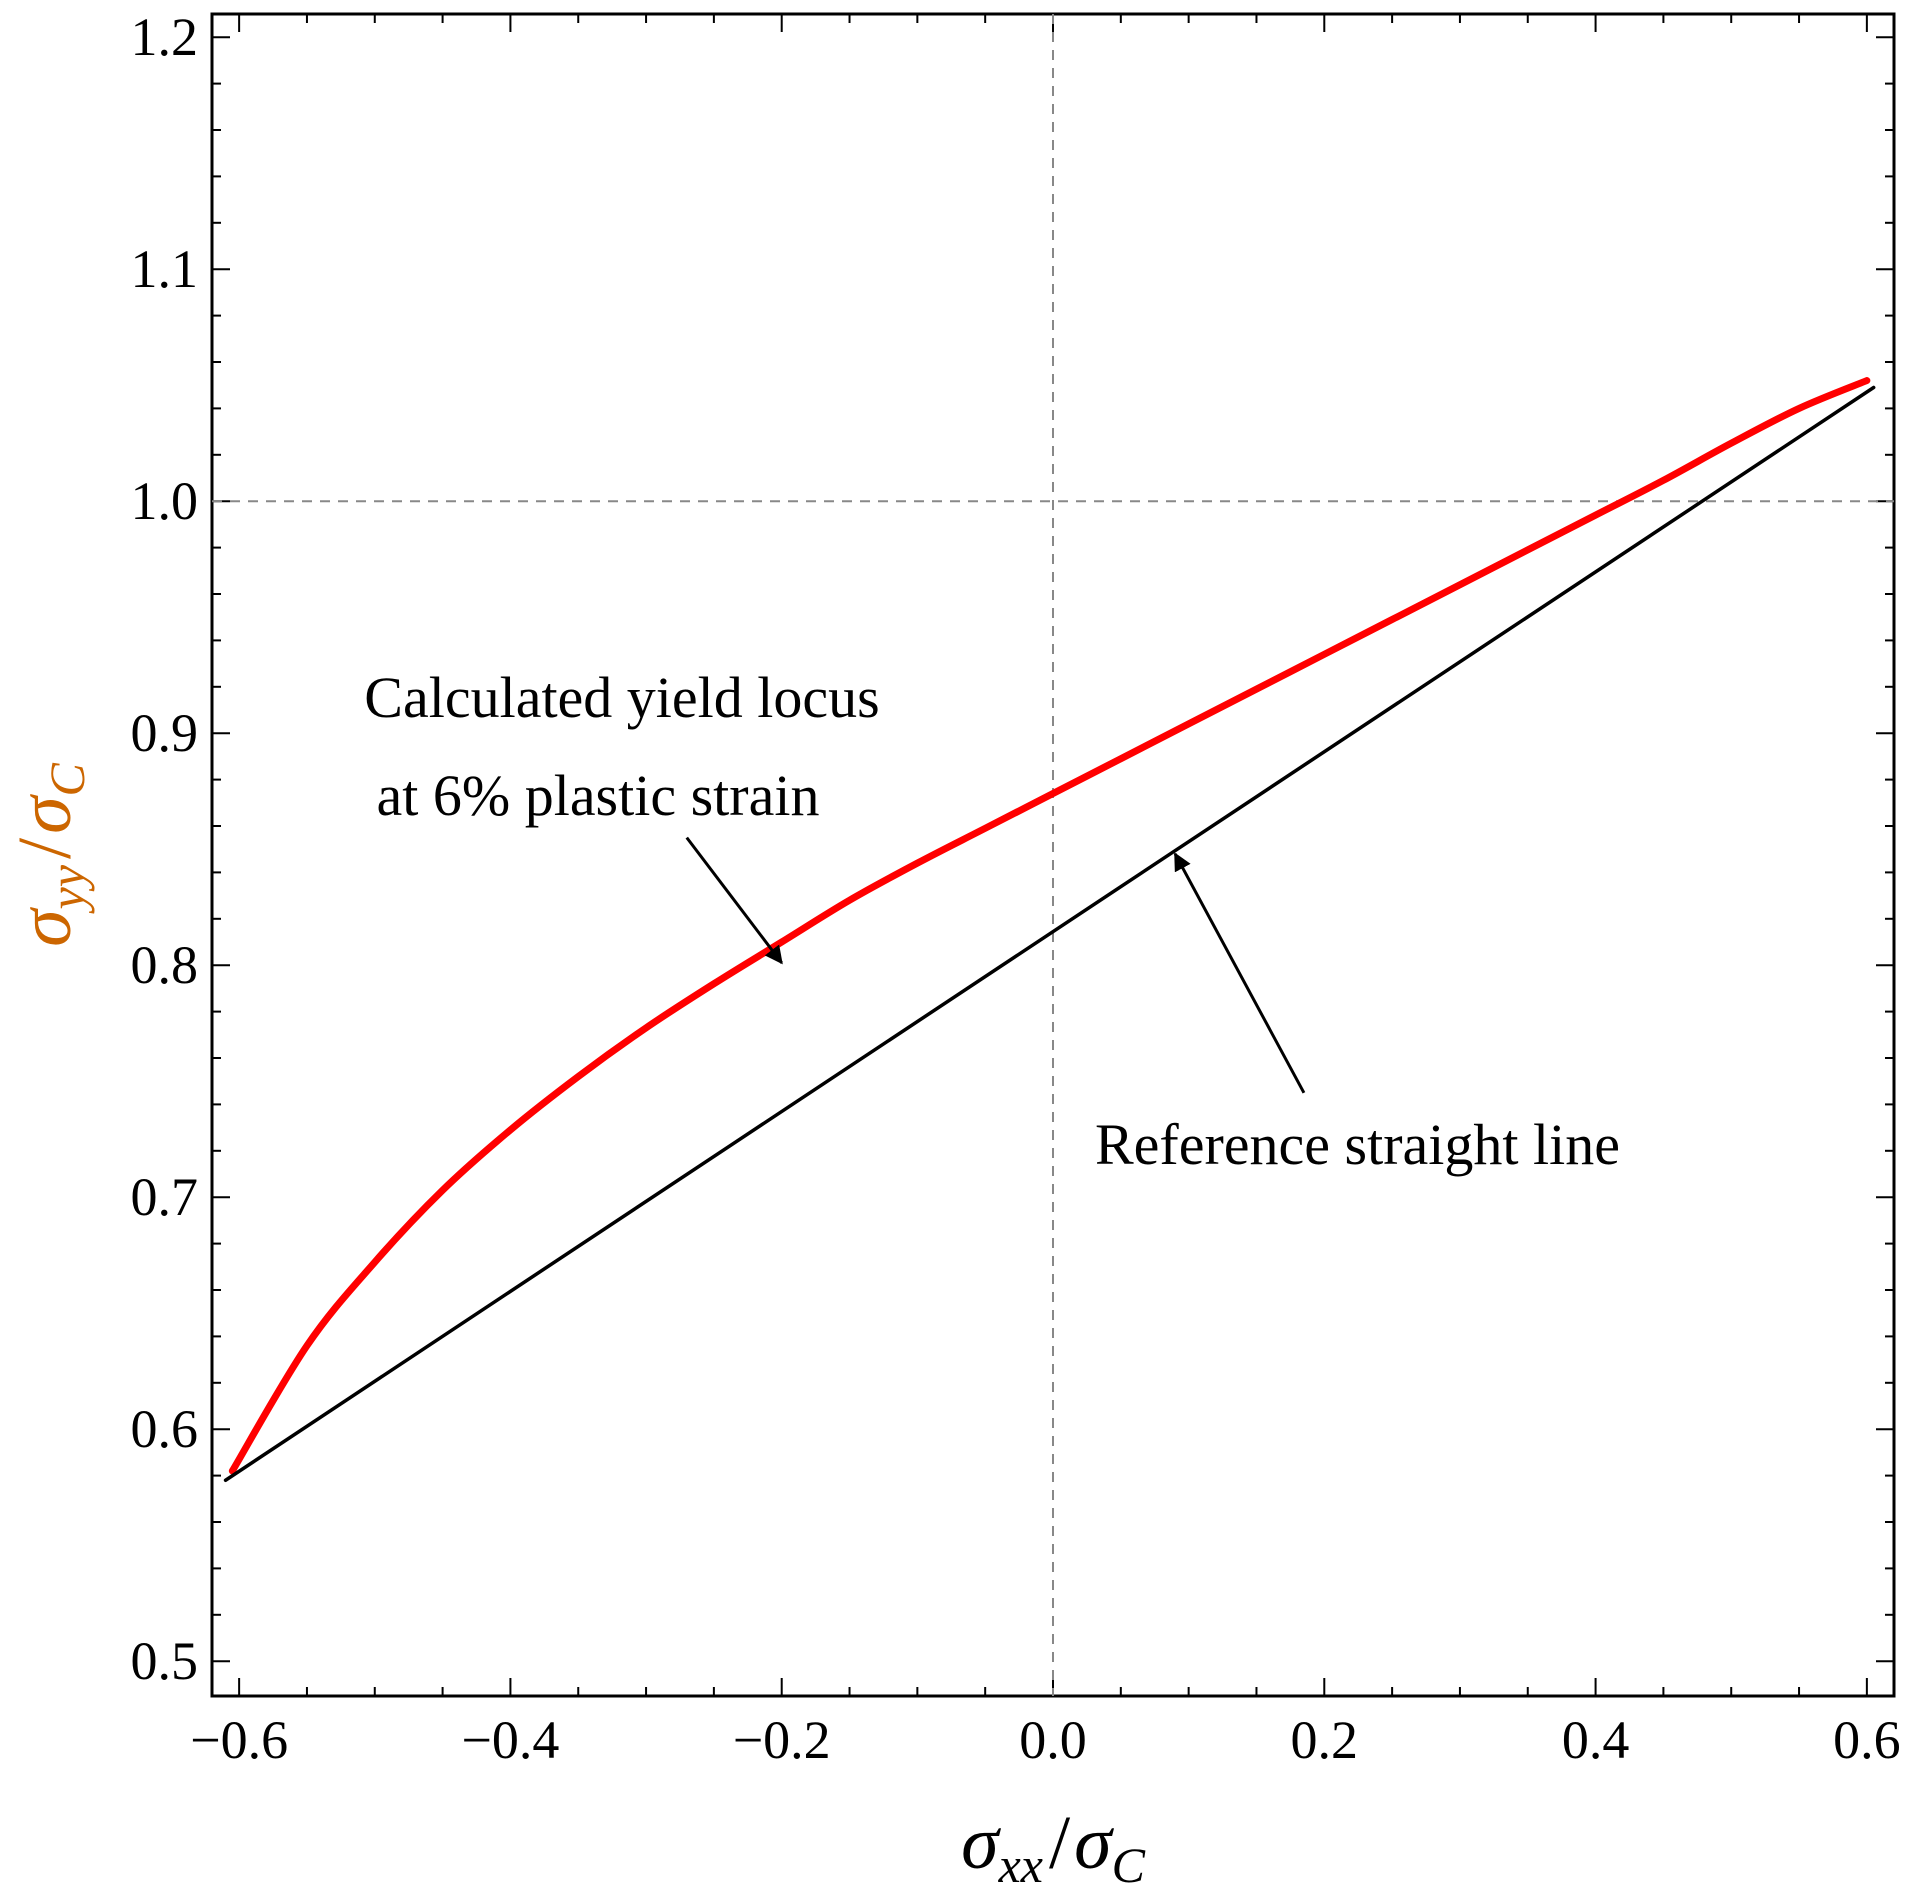 Image resolution: width=1909 pixels, height=1895 pixels. Describe the element at coordinates (165, 1197) in the screenshot. I see `y-tick-label: 0.7` at that location.